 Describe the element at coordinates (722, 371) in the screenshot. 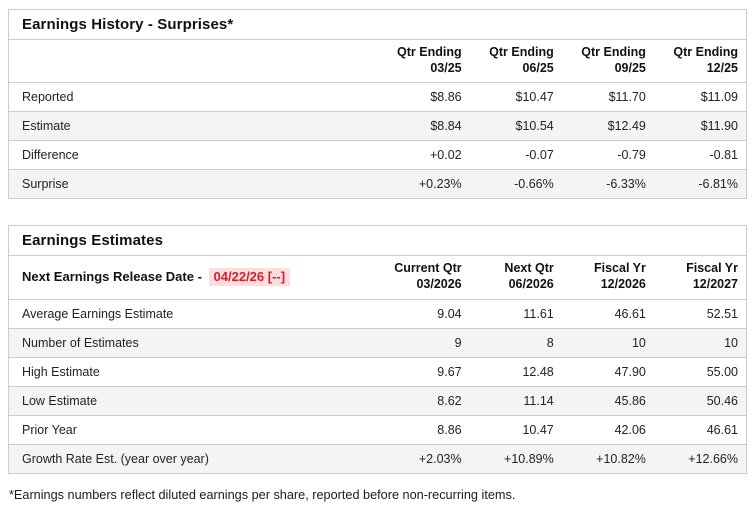

I see `value-cell: 55.00` at that location.